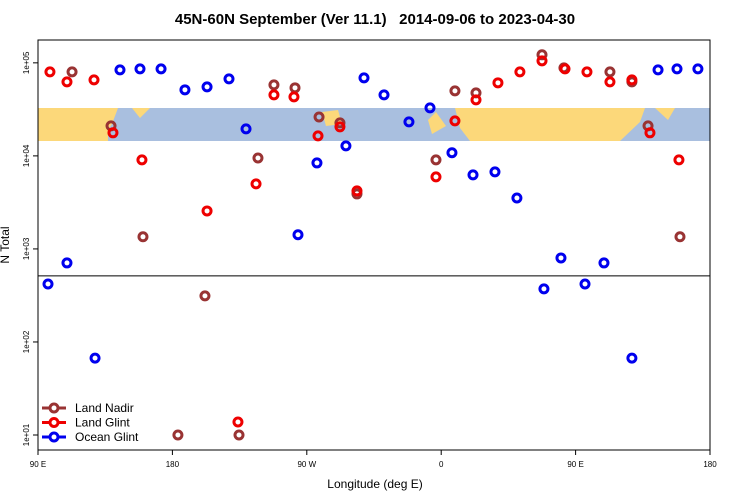 The width and height of the screenshot is (750, 500). I want to click on map-band, so click(374, 124).